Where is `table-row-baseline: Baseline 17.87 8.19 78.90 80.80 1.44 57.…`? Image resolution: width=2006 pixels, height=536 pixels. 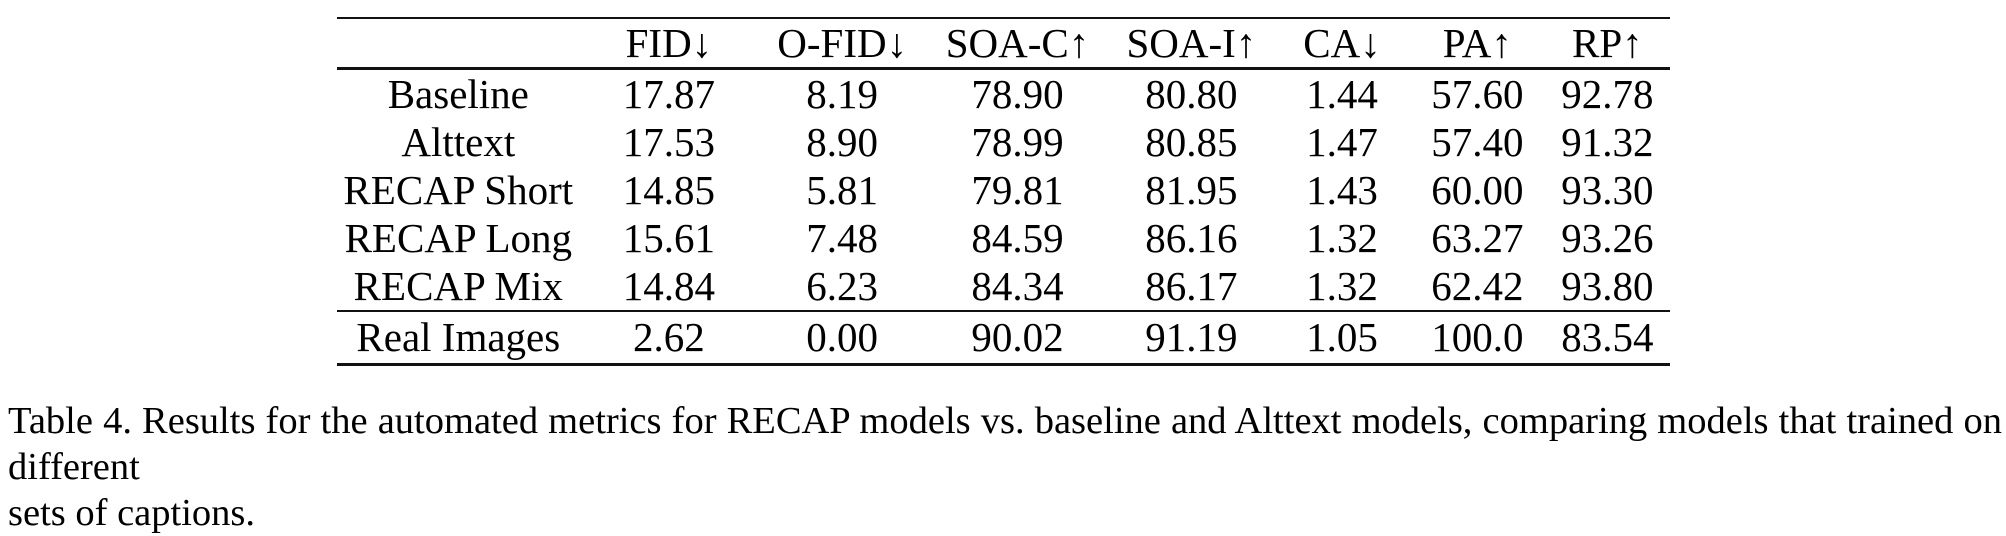 table-row-baseline: Baseline 17.87 8.19 78.90 80.80 1.44 57.… is located at coordinates (1003, 94).